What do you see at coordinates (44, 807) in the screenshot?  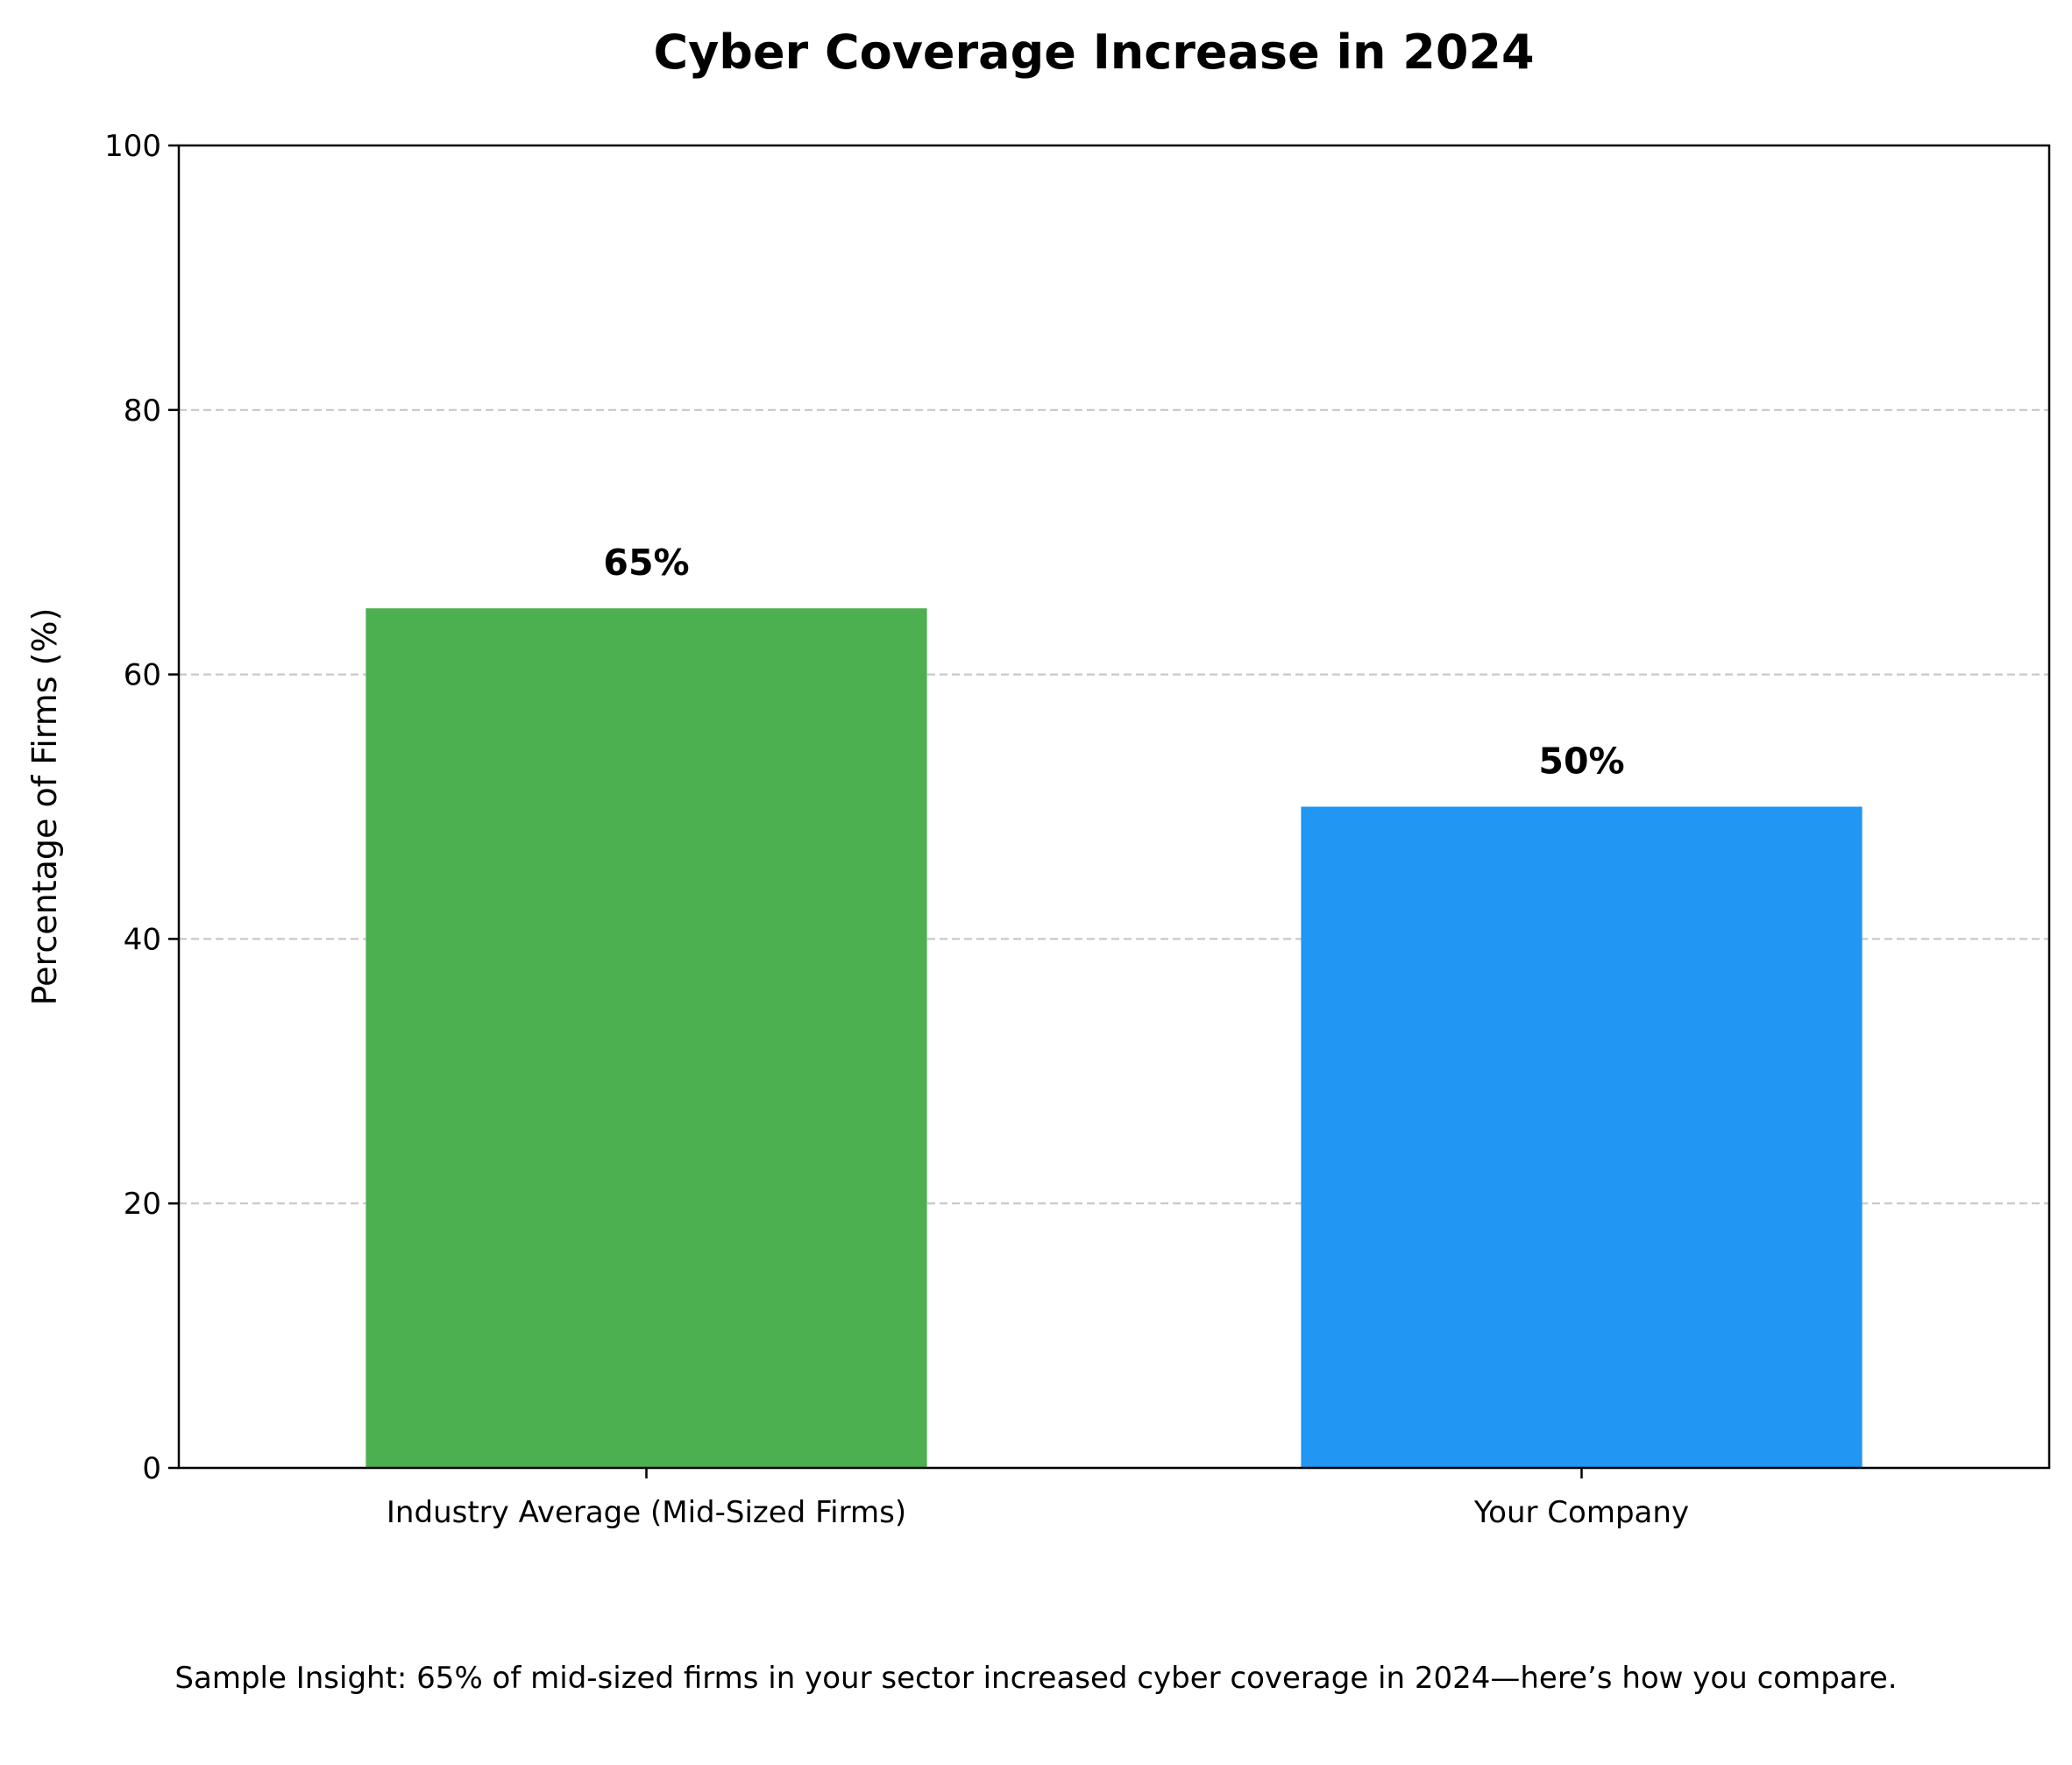 I see `y-axis-label: Percentage of Firms (%)` at bounding box center [44, 807].